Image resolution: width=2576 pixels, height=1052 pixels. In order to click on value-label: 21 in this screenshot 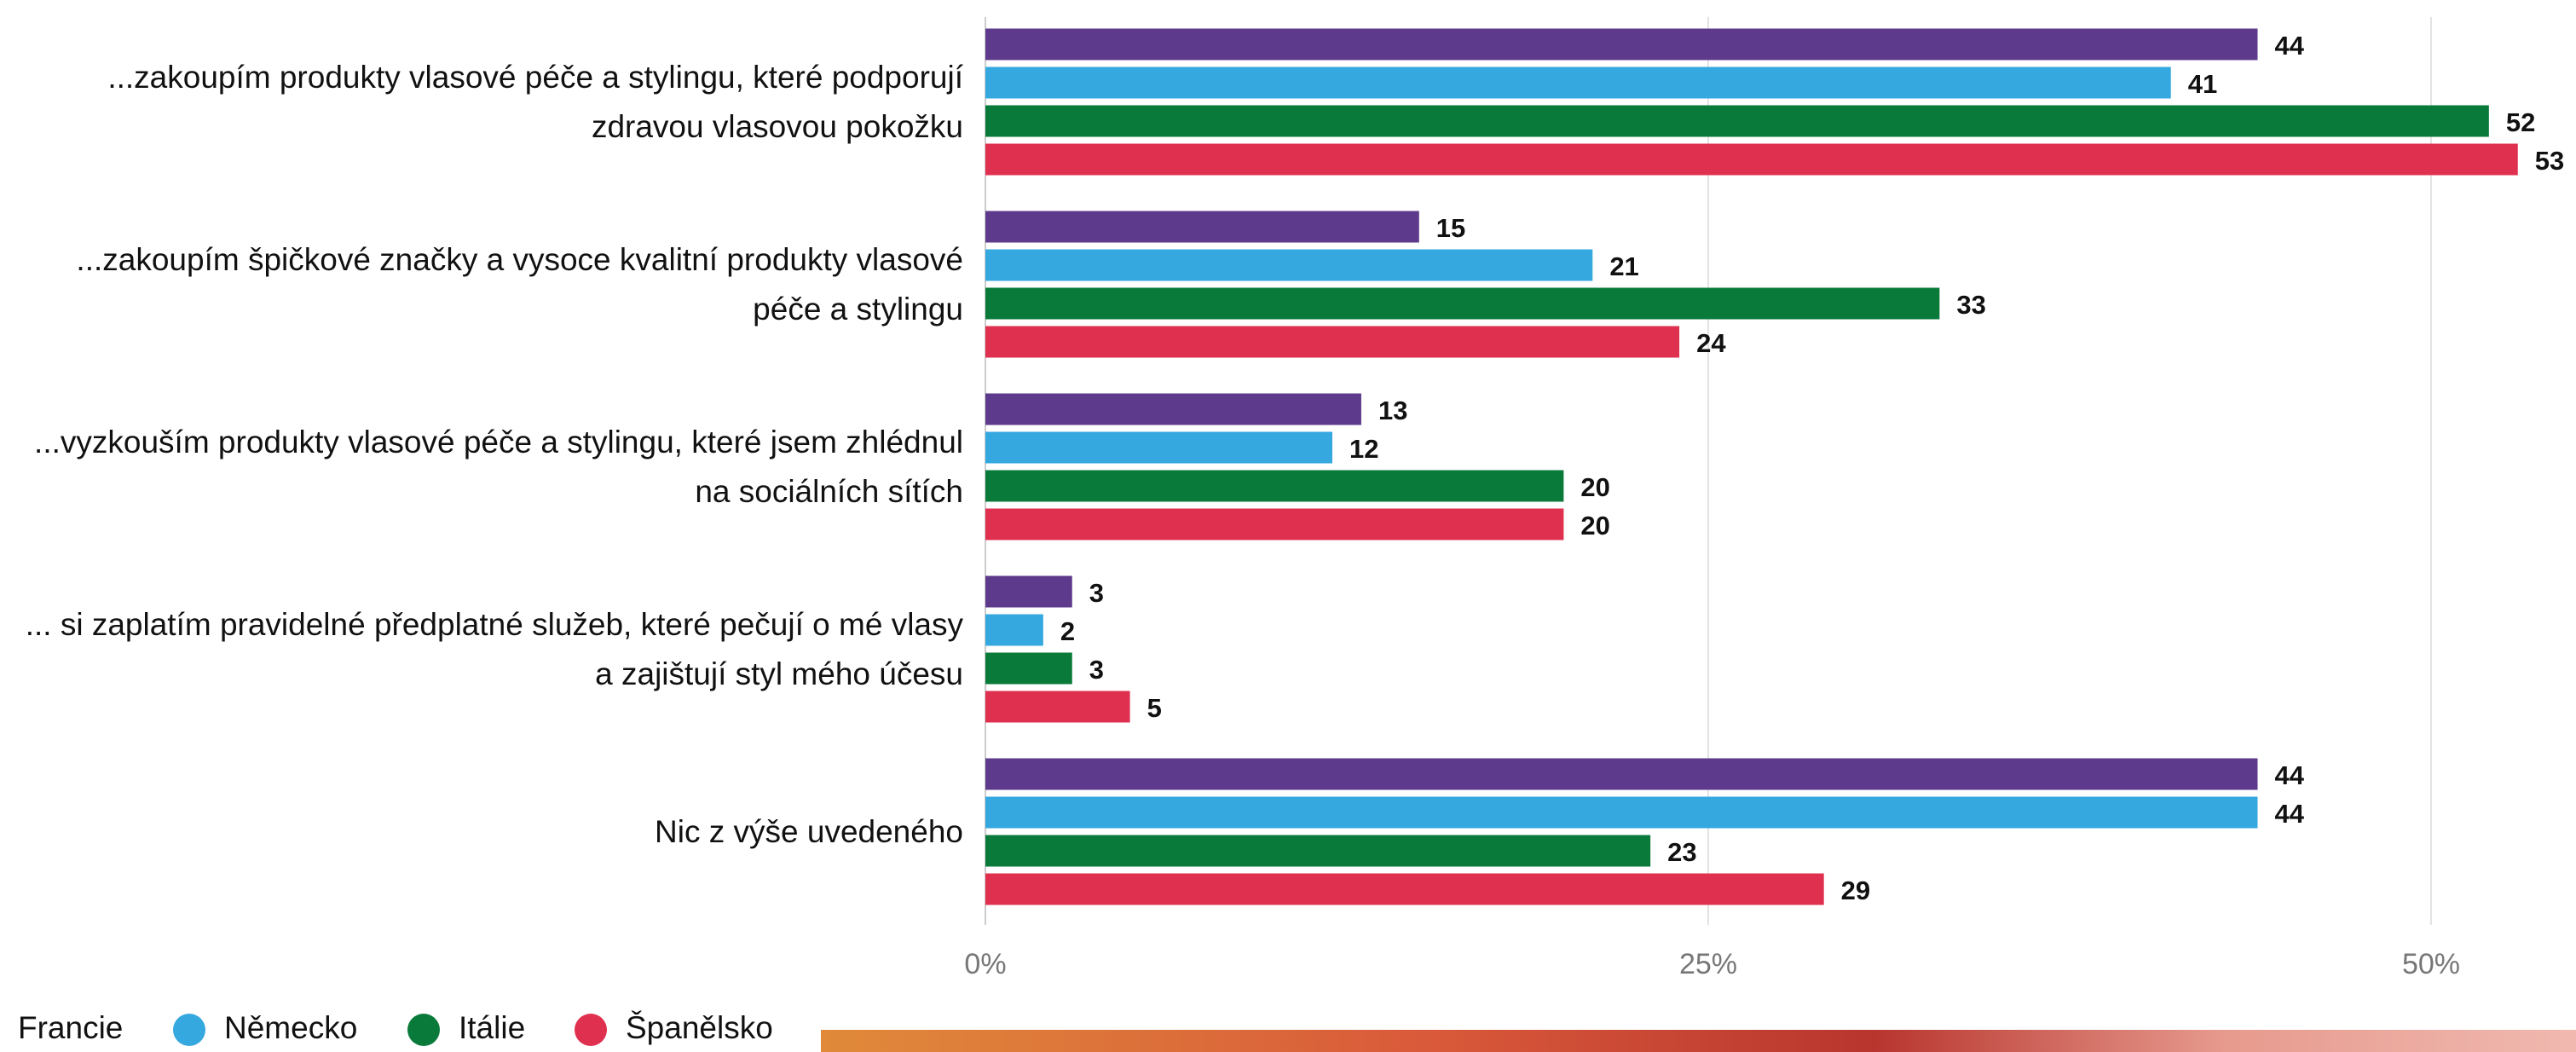, I will do `click(1623, 266)`.